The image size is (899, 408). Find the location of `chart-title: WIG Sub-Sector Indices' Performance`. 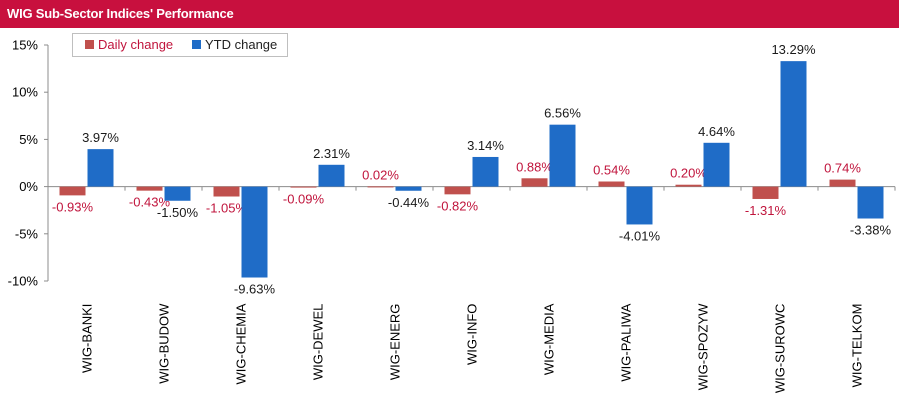

chart-title: WIG Sub-Sector Indices' Performance is located at coordinates (120, 13).